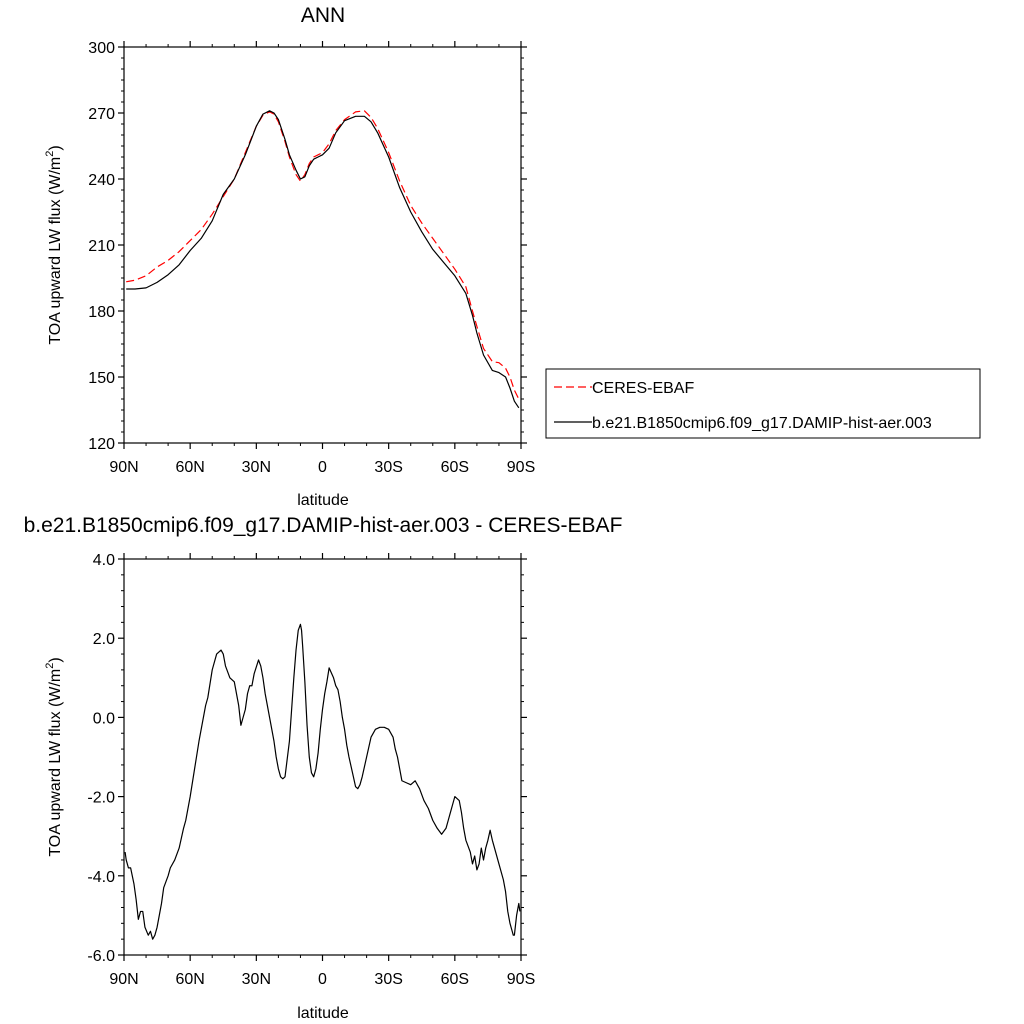  What do you see at coordinates (101, 246) in the screenshot?
I see `top-y-tick-label: 210` at bounding box center [101, 246].